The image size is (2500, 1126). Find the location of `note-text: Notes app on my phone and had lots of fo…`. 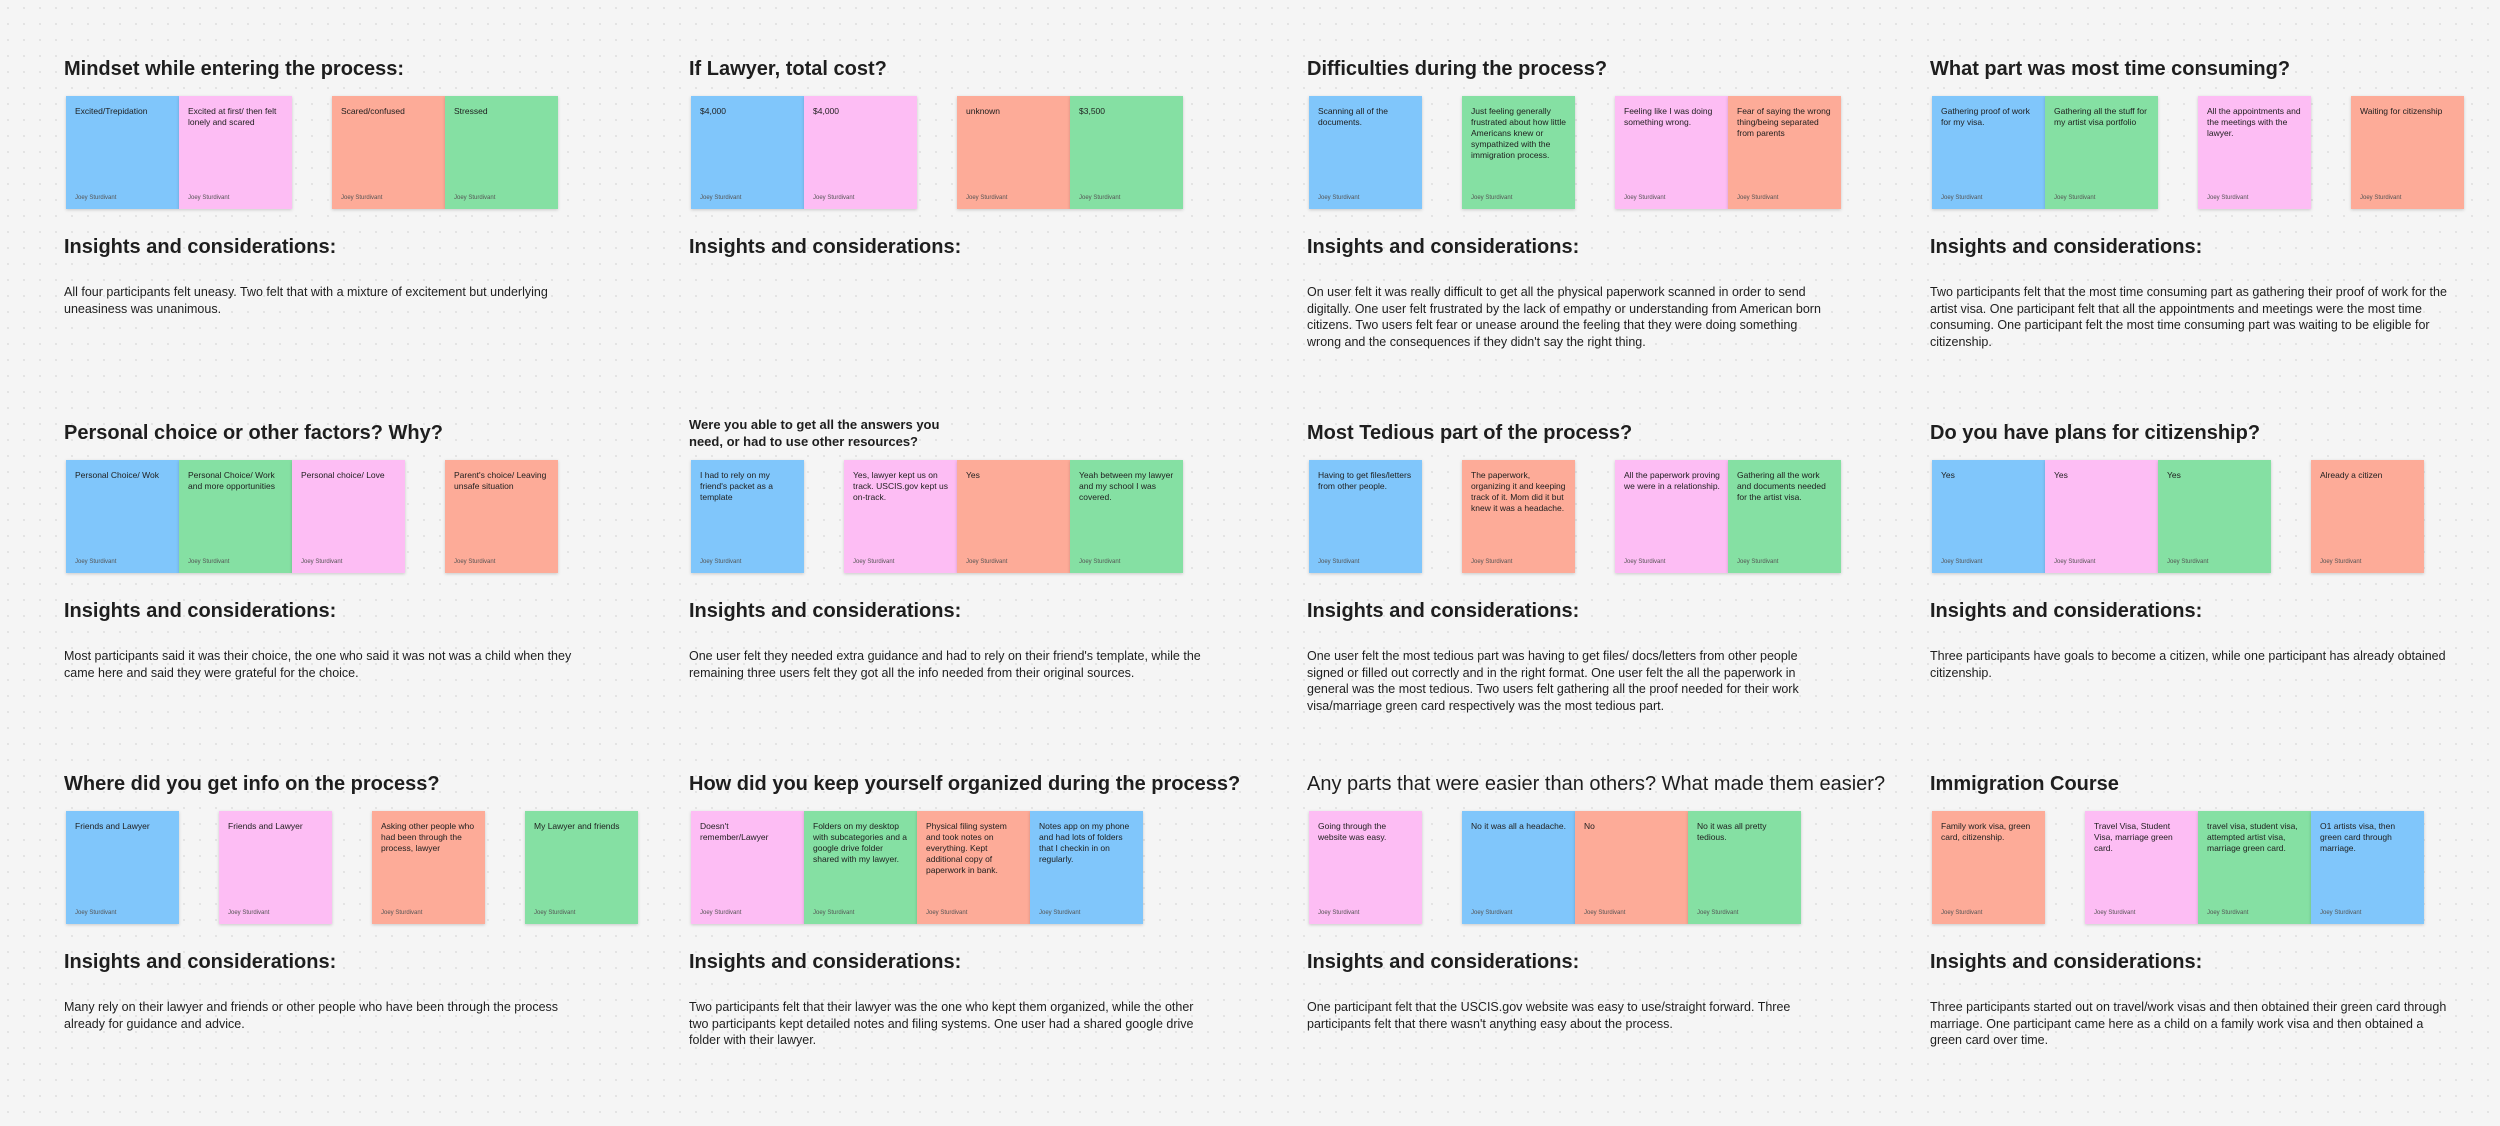

note-text: Notes app on my phone and had lots of fo… is located at coordinates (1084, 842).